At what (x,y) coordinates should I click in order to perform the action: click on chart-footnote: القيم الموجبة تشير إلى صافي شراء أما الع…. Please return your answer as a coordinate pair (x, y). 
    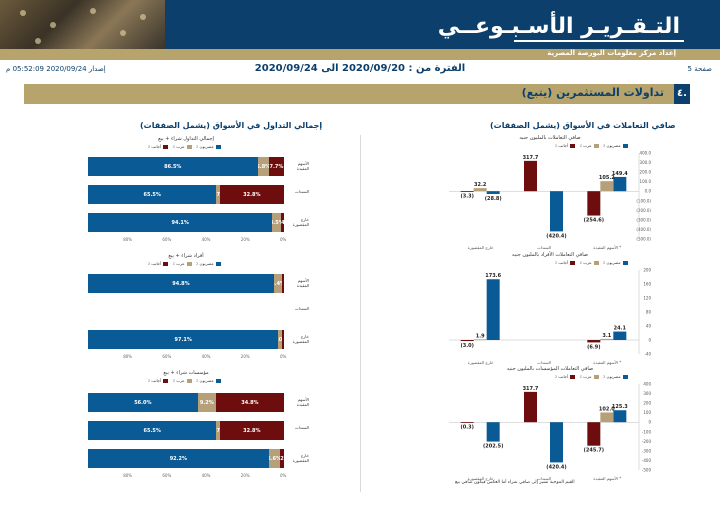
    Looking at the image, I should click on (515, 482).